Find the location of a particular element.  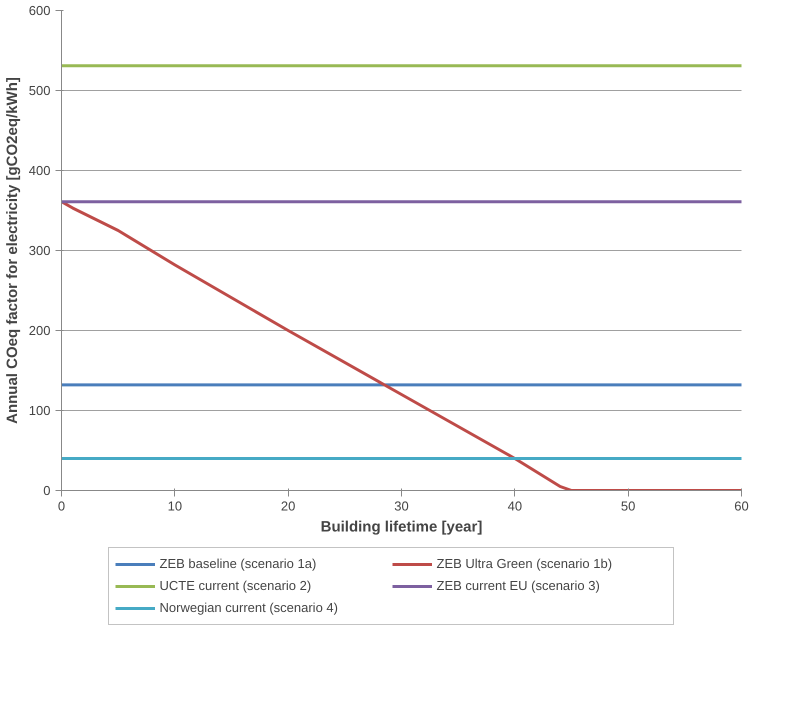

y-tick-label: 200 is located at coordinates (39, 330).